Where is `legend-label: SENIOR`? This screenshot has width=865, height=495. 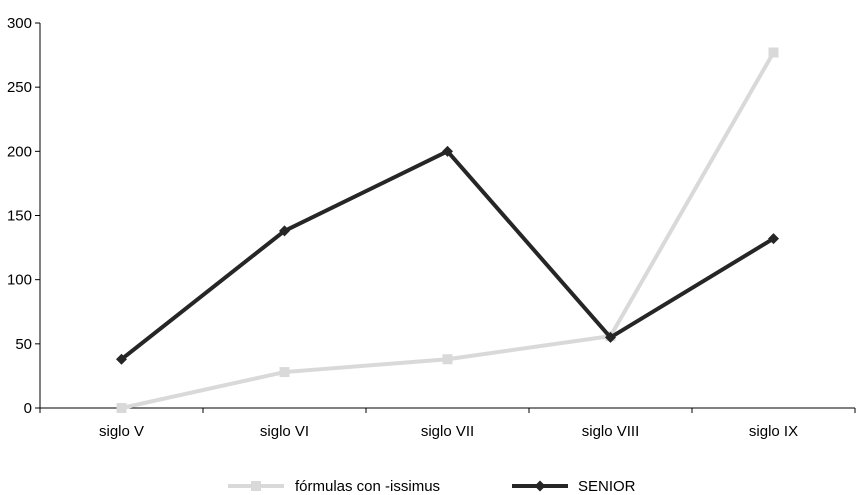
legend-label: SENIOR is located at coordinates (607, 486).